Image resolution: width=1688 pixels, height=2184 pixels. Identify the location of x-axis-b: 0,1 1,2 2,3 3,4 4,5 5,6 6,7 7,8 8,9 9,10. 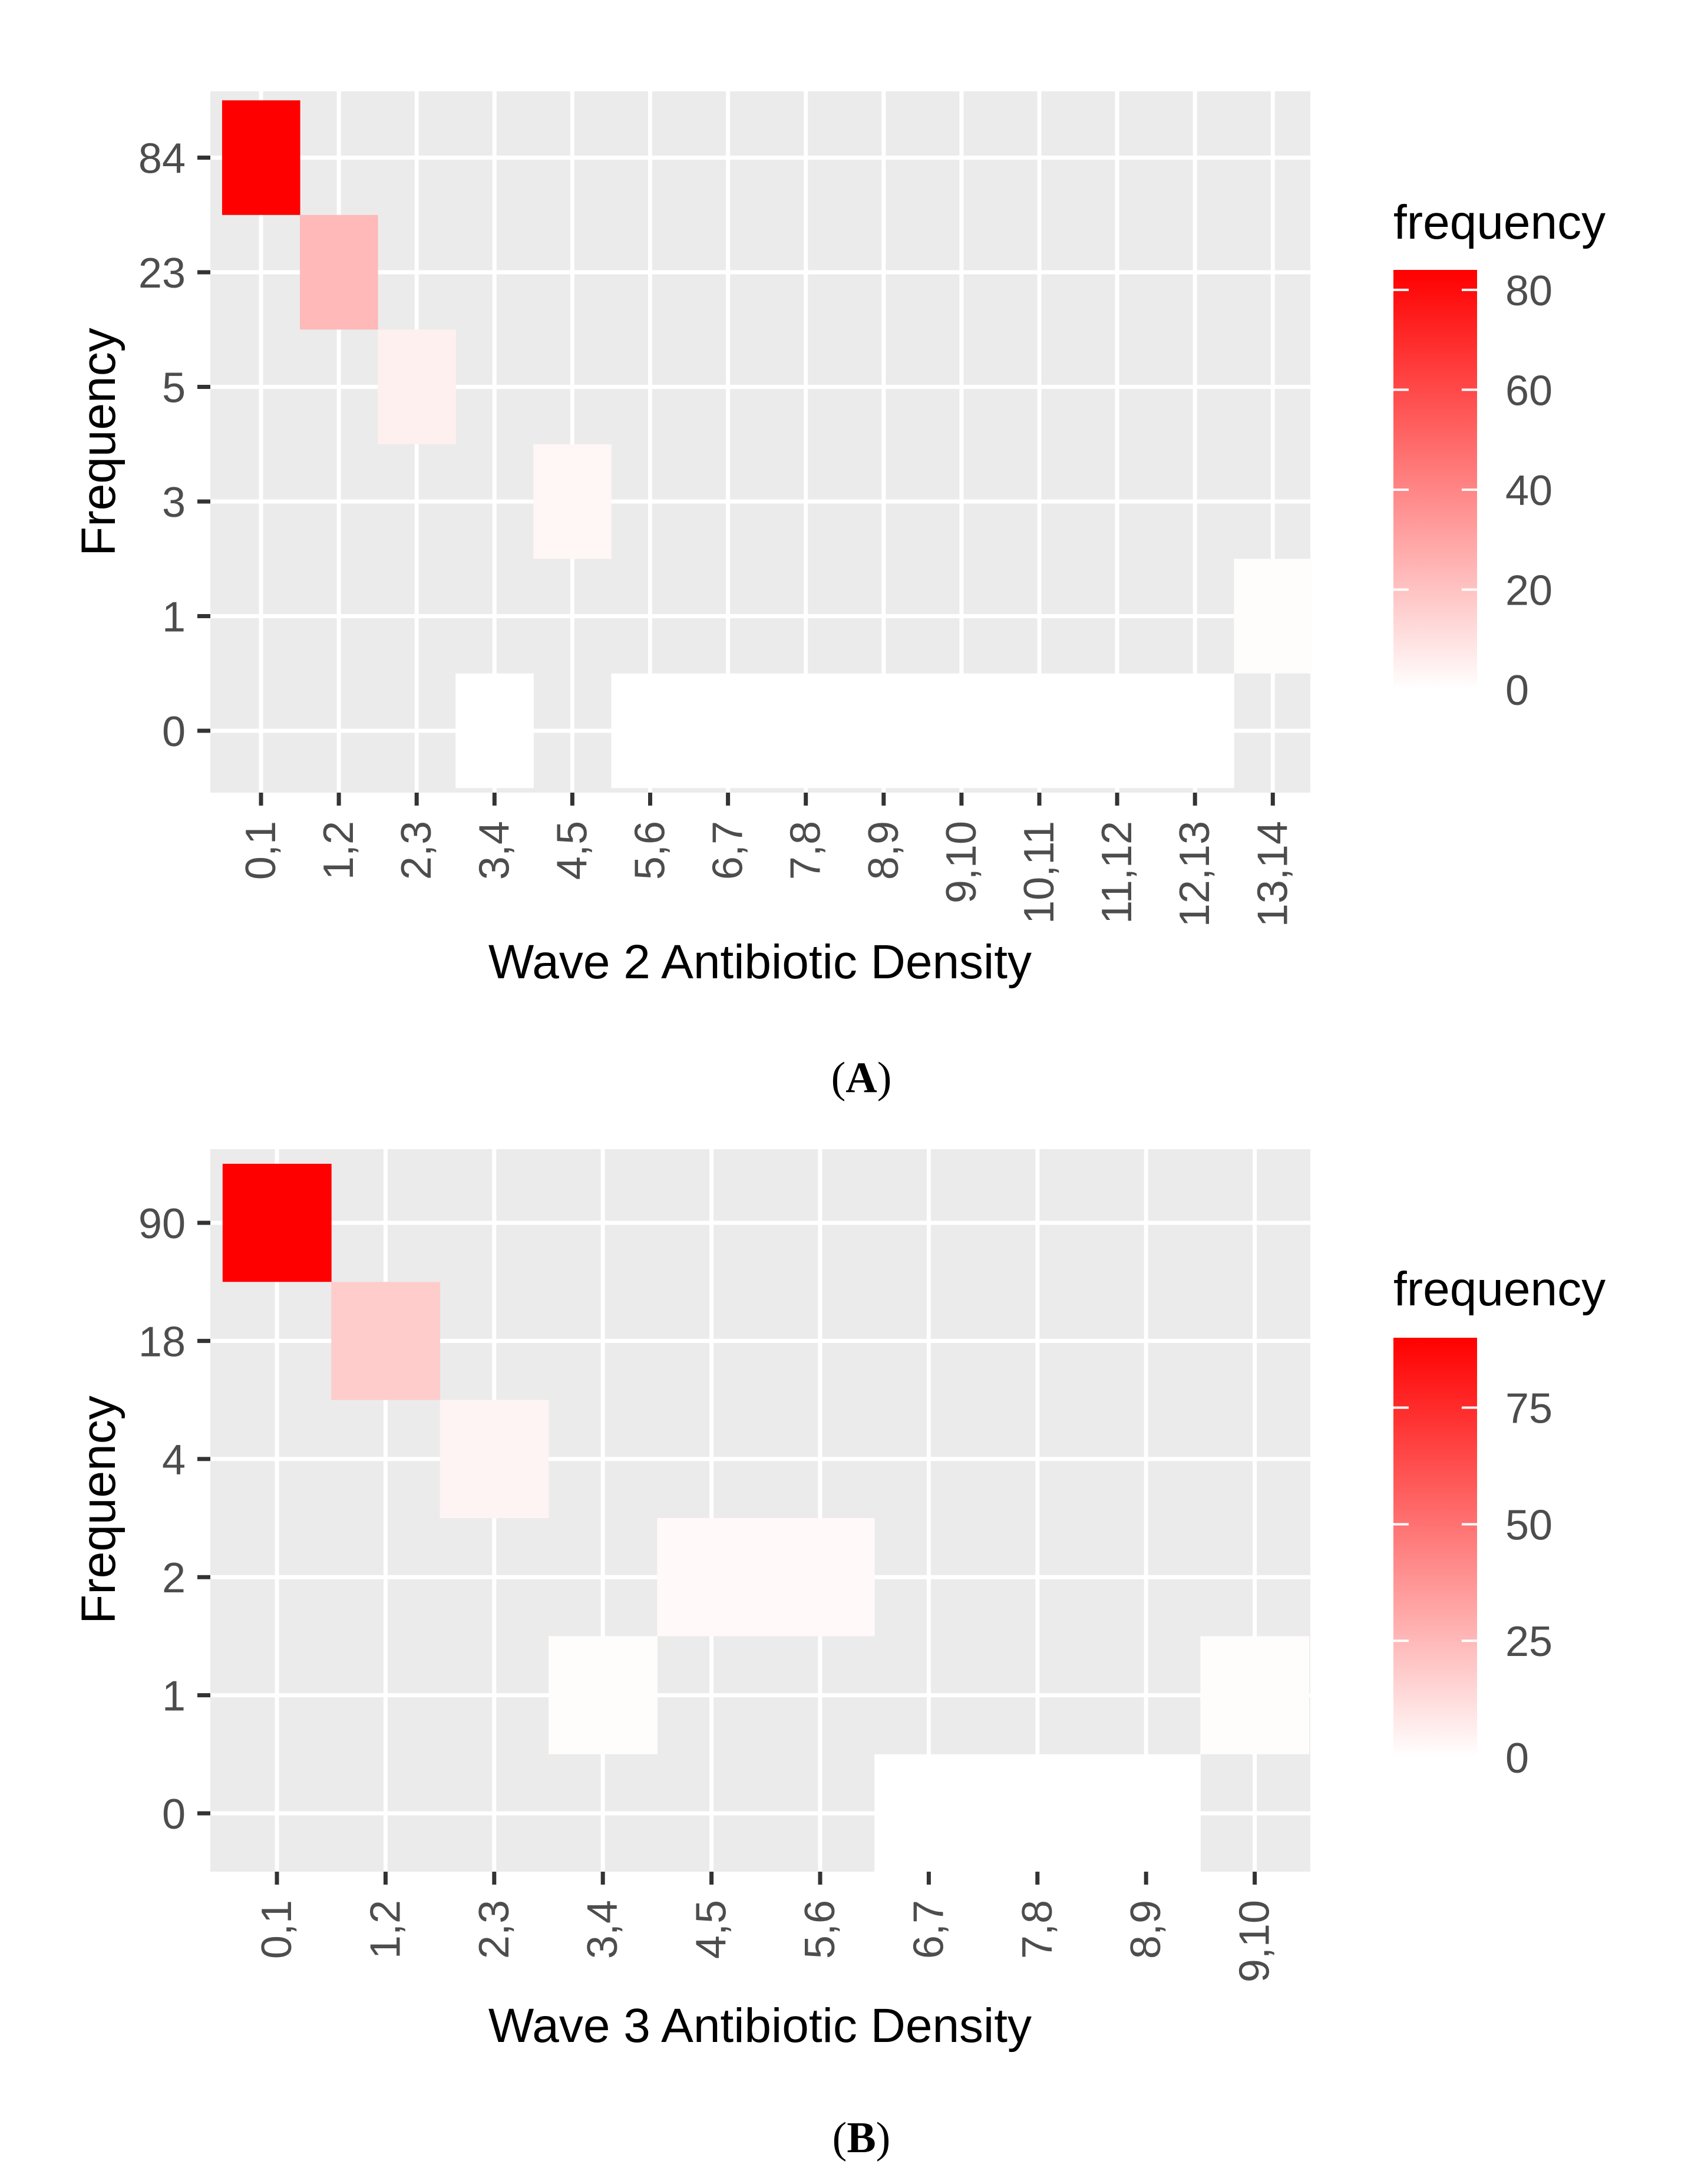
(766, 1927).